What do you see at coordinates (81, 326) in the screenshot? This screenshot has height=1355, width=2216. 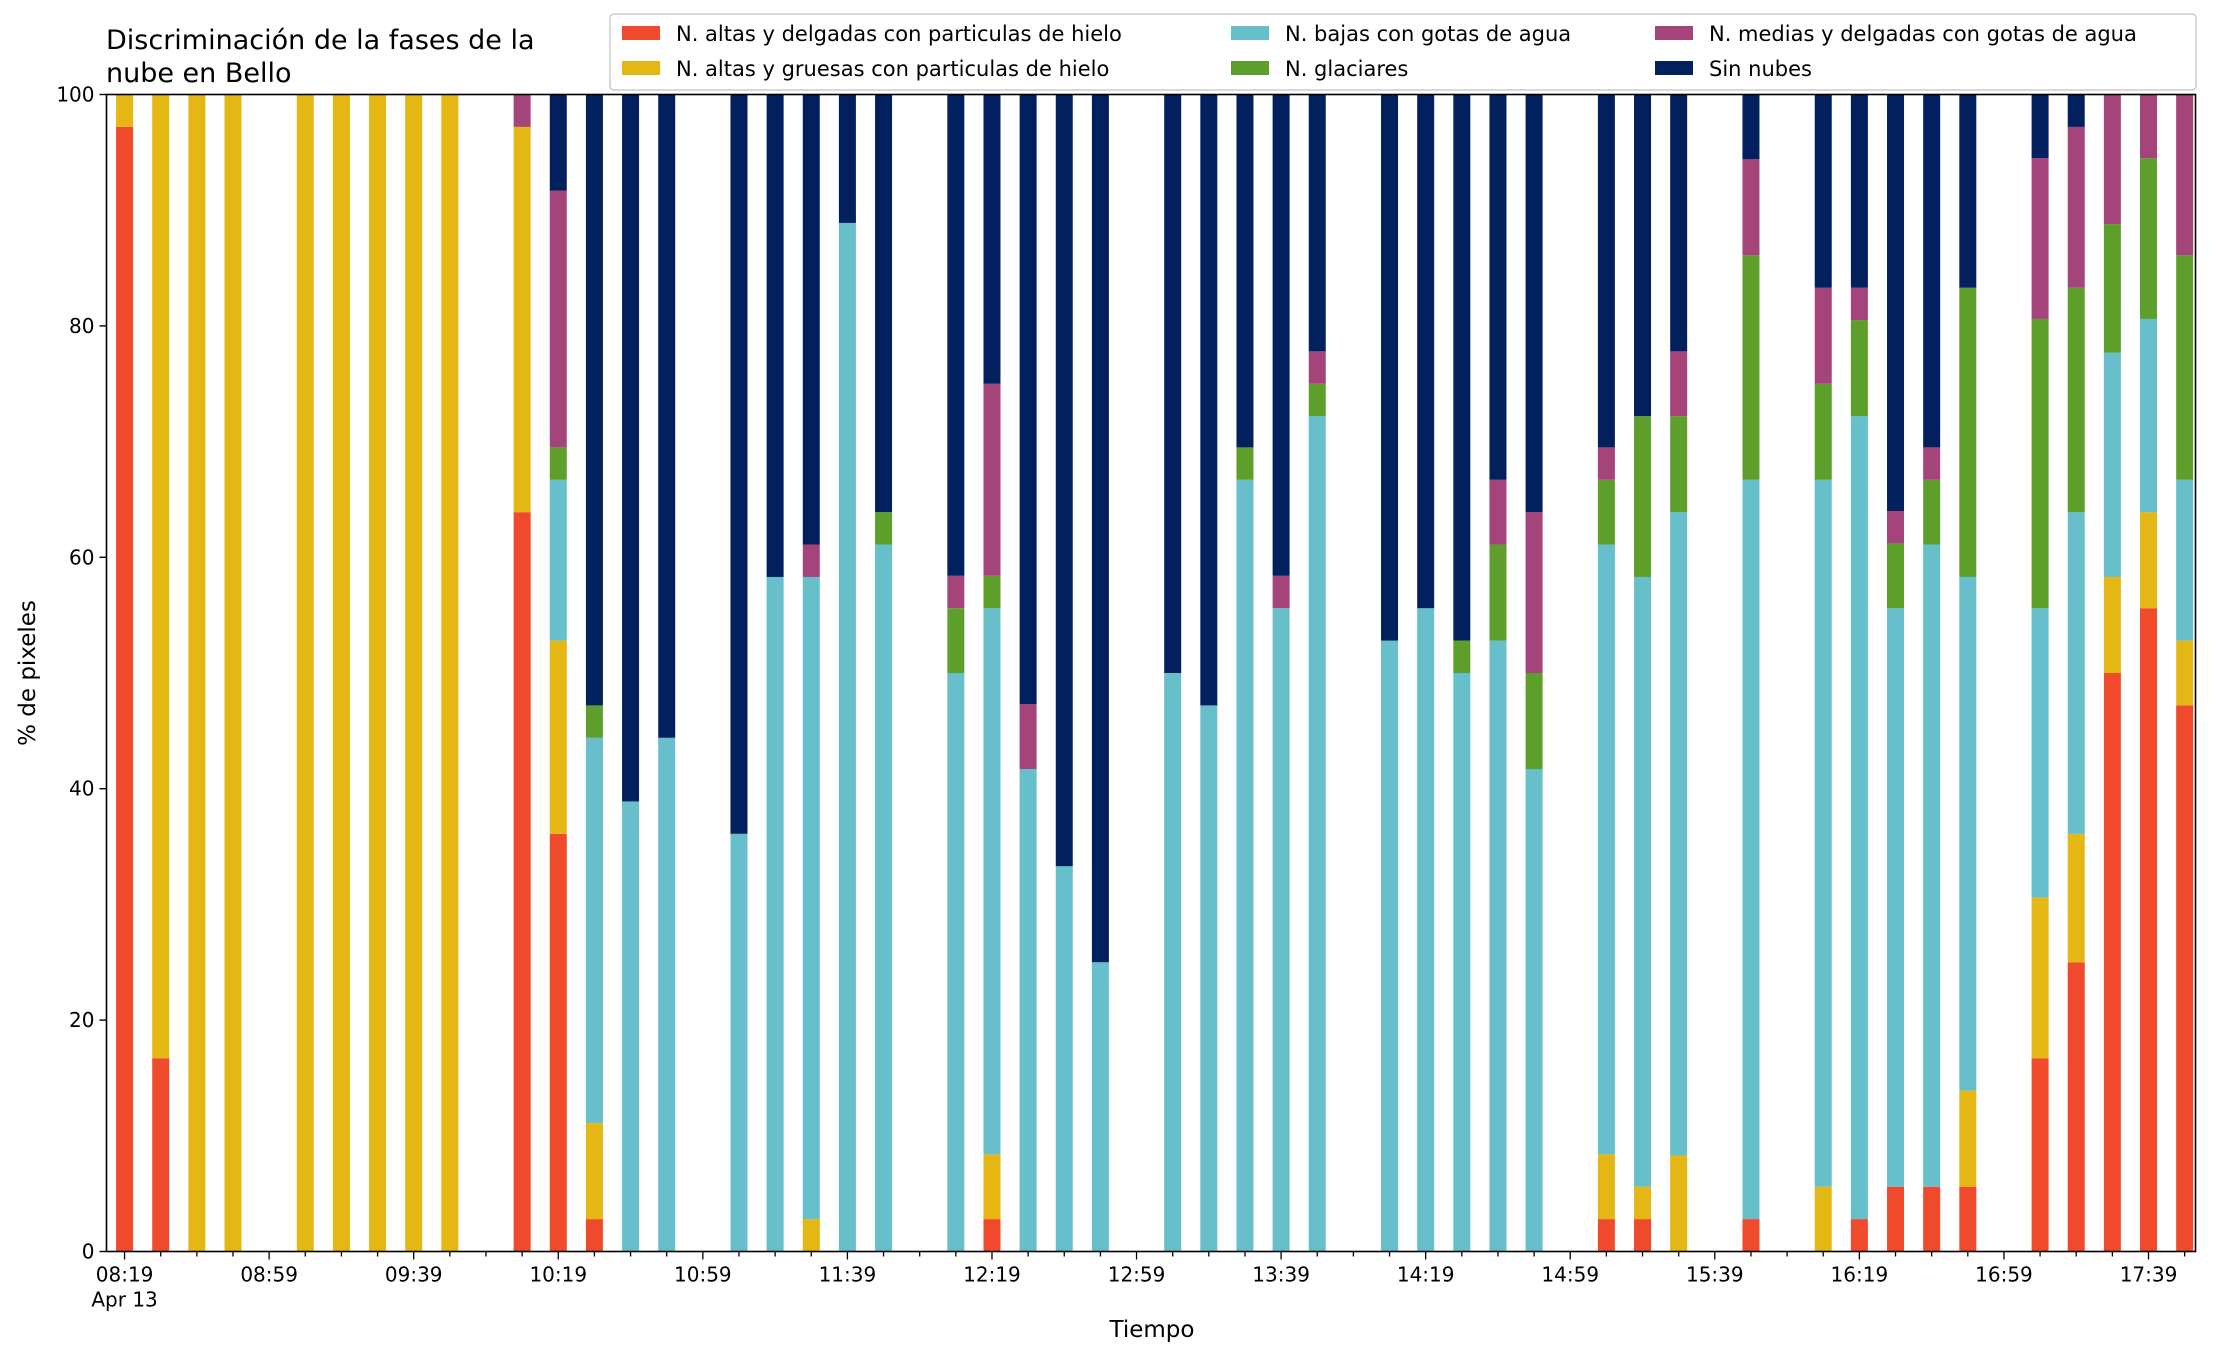 I see `y-tick-label: 80` at bounding box center [81, 326].